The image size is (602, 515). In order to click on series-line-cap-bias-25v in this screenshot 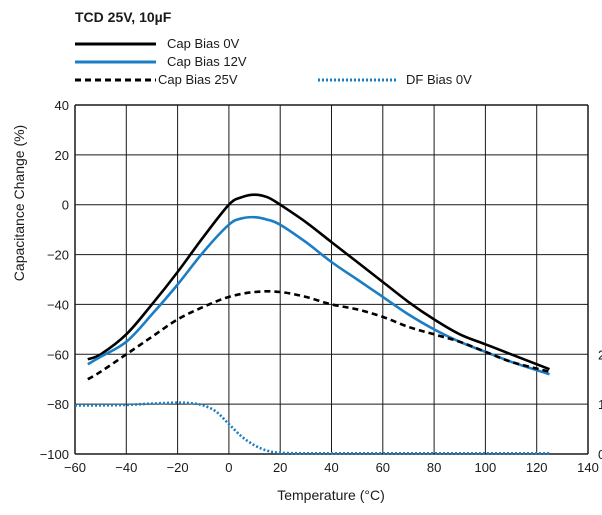, I will do `click(318, 335)`.